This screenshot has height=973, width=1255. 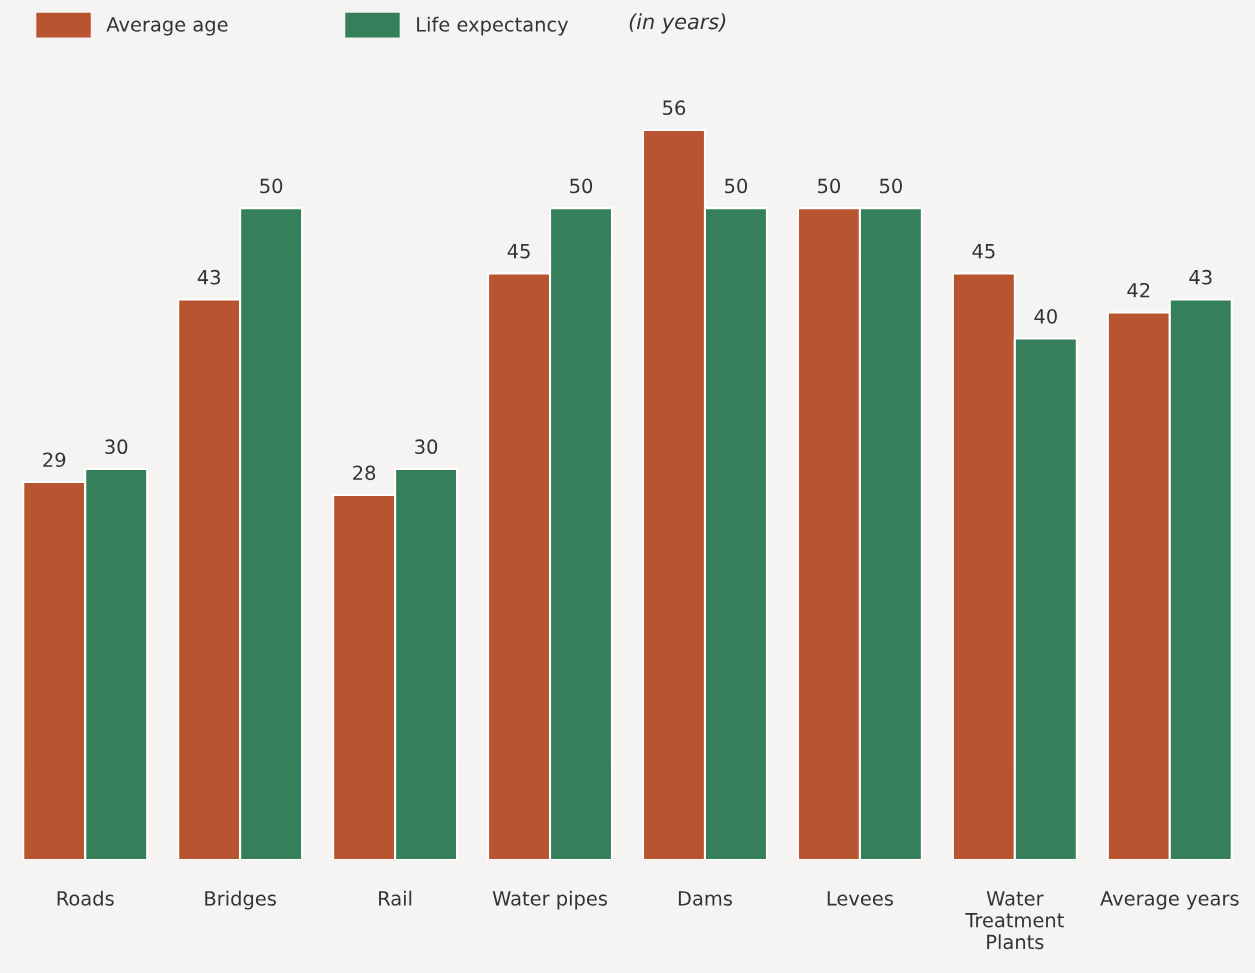 What do you see at coordinates (549, 900) in the screenshot?
I see `x-tick-label: Water pipes` at bounding box center [549, 900].